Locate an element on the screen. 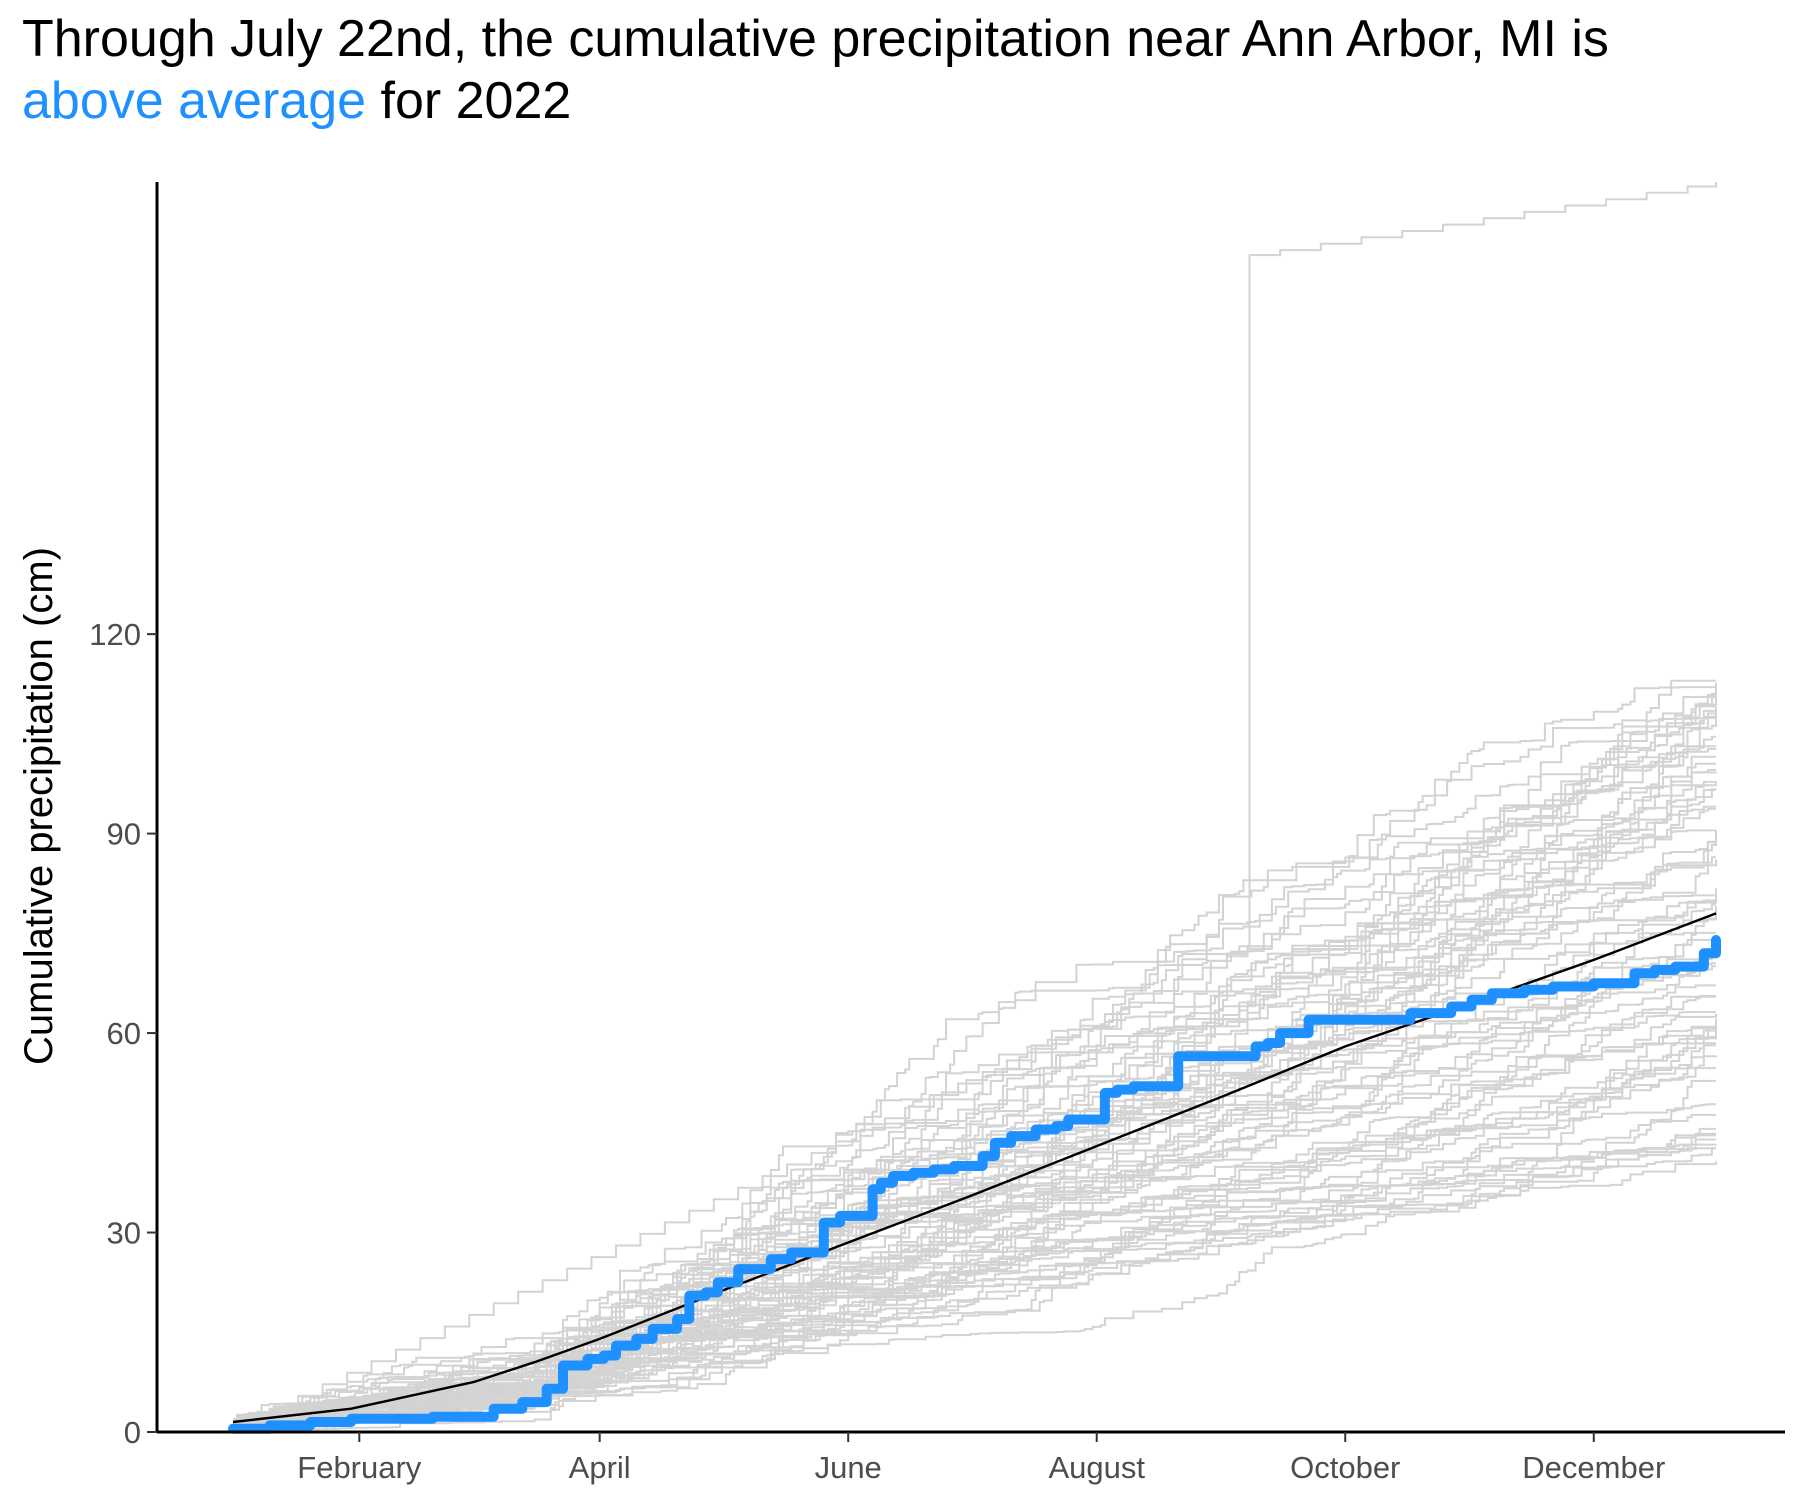  y-tick-label: 90 is located at coordinates (124, 834).